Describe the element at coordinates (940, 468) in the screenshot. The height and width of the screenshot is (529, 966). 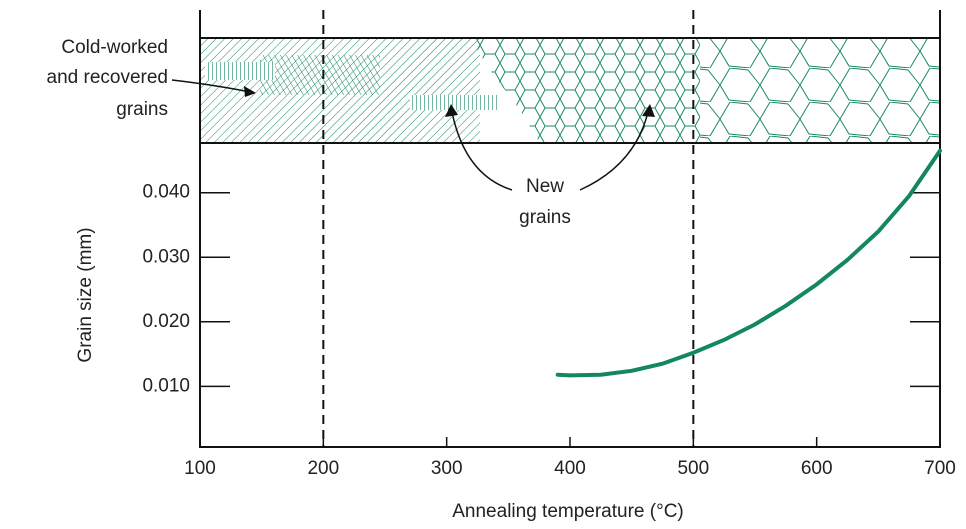
I see `x-tick-label: 700` at that location.